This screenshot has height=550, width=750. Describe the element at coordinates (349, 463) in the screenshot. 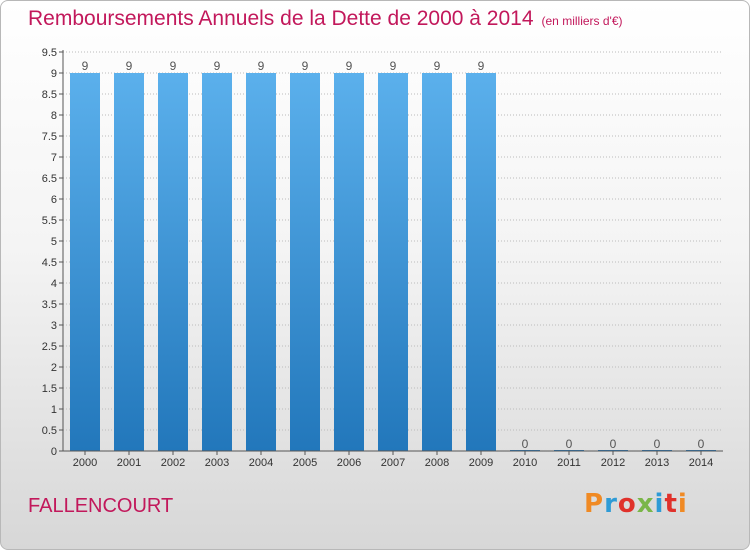

I see `x-tick-label: 2006` at that location.